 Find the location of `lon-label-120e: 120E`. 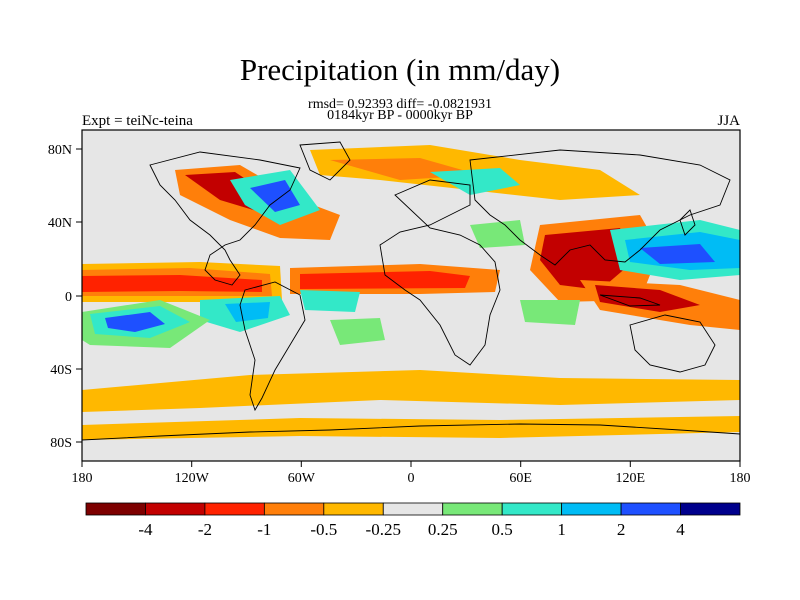

lon-label-120e: 120E is located at coordinates (631, 478).